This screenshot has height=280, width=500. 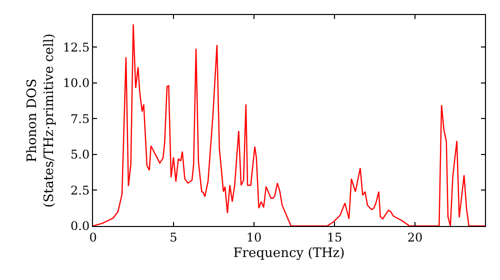 What do you see at coordinates (174, 237) in the screenshot?
I see `x-tick-label: 5` at bounding box center [174, 237].